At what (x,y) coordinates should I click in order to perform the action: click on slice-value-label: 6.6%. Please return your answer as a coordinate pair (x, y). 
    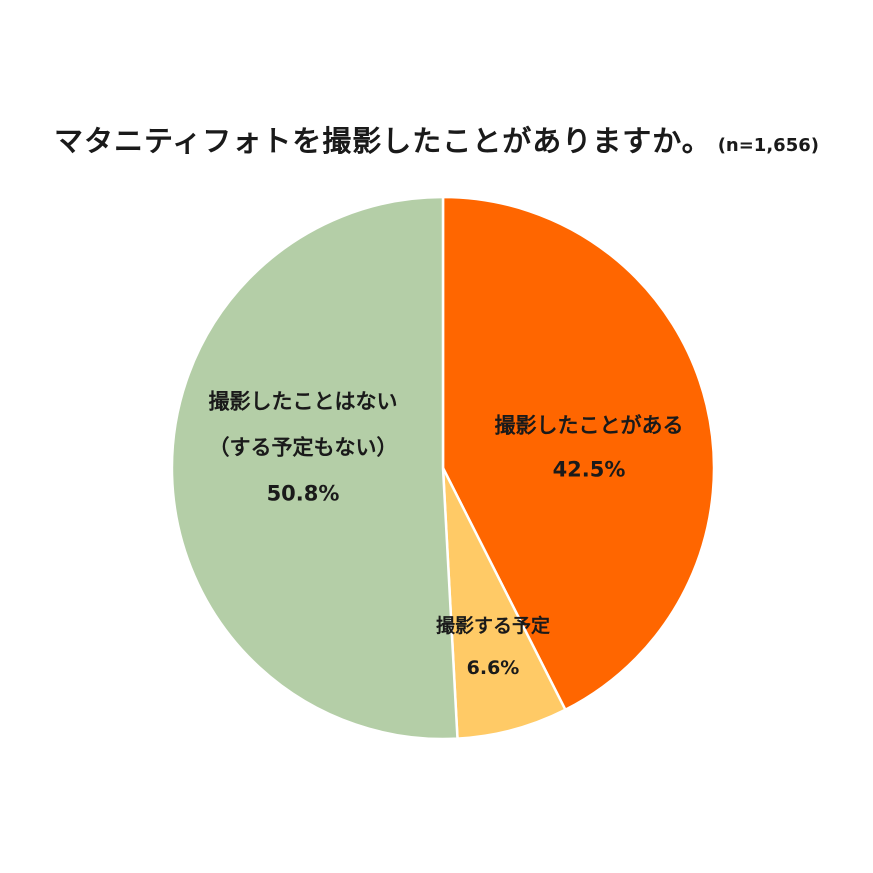
    Looking at the image, I should click on (493, 668).